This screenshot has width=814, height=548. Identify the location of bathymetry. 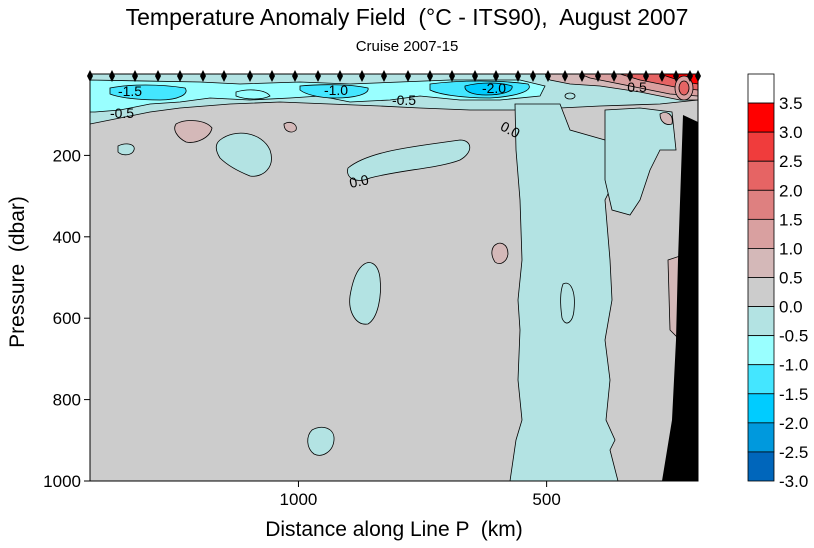
(680, 298).